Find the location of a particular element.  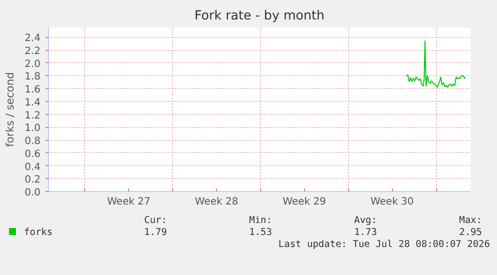

y-tick-label: 0.4 is located at coordinates (32, 167).